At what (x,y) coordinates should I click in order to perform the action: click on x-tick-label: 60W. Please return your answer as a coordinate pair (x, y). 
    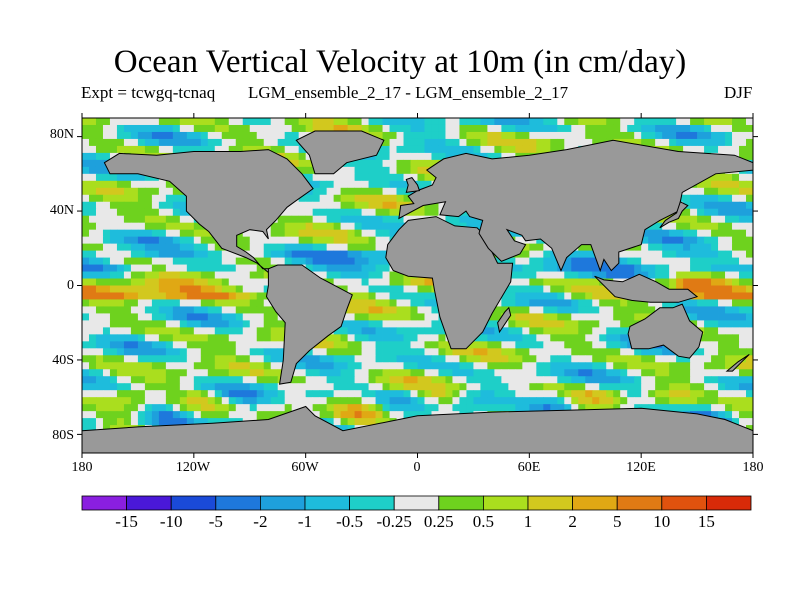
    Looking at the image, I should click on (305, 467).